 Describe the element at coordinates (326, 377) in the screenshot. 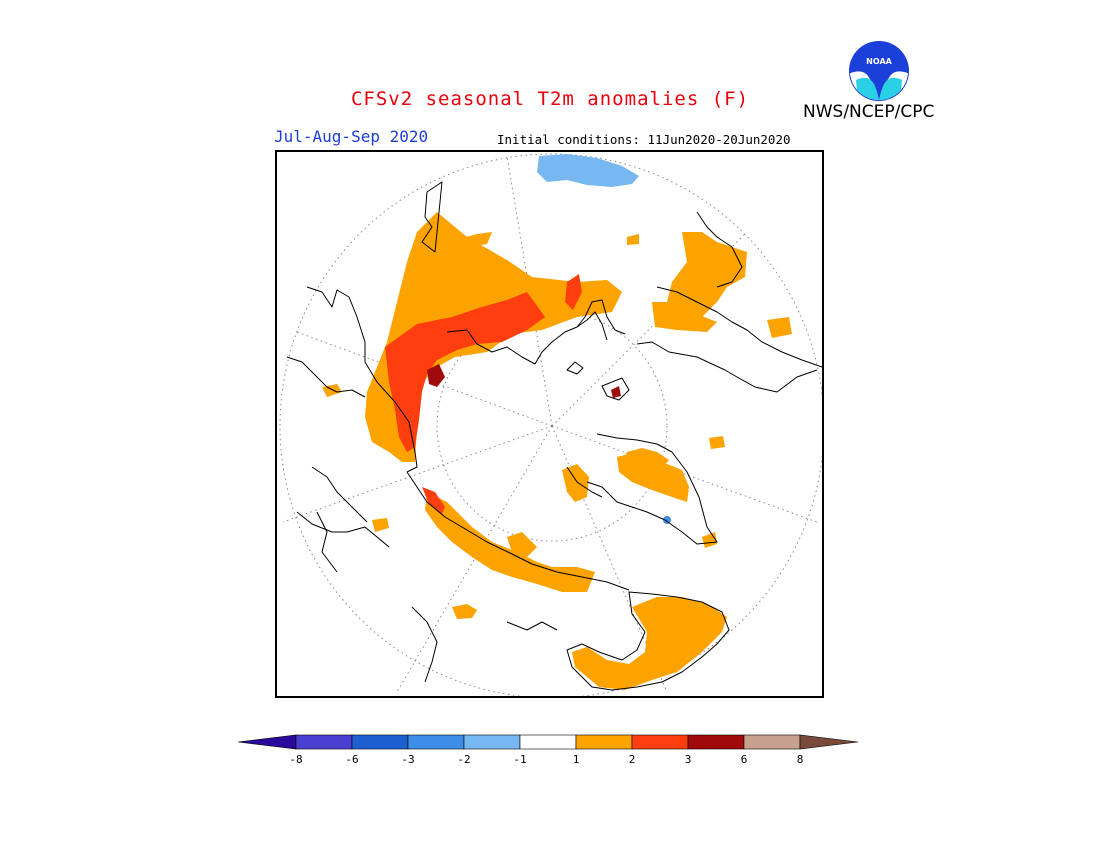

I see `coast-eastern-canada` at that location.